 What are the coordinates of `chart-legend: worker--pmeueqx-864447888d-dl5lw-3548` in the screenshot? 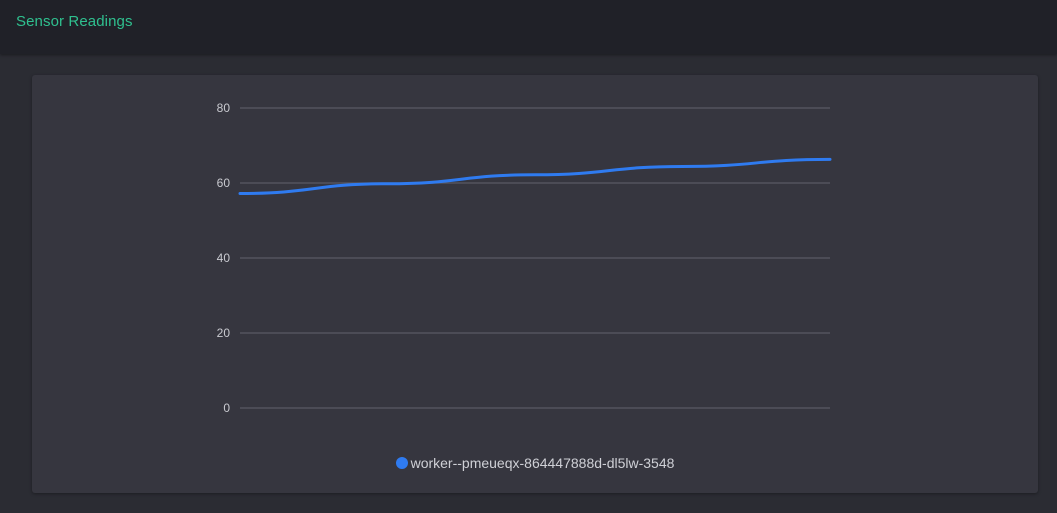 It's located at (535, 463).